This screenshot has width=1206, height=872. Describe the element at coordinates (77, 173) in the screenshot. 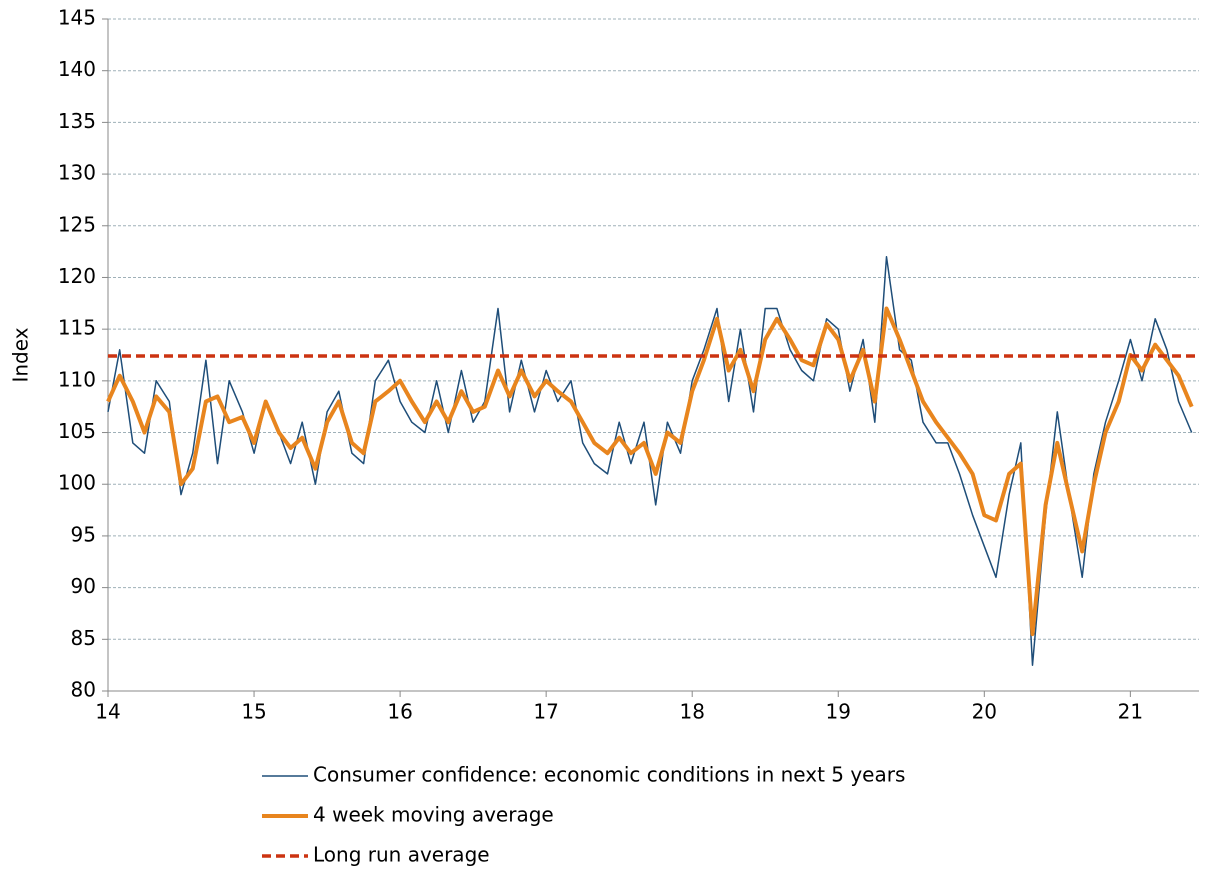

I see `y-tick-label: 130` at that location.